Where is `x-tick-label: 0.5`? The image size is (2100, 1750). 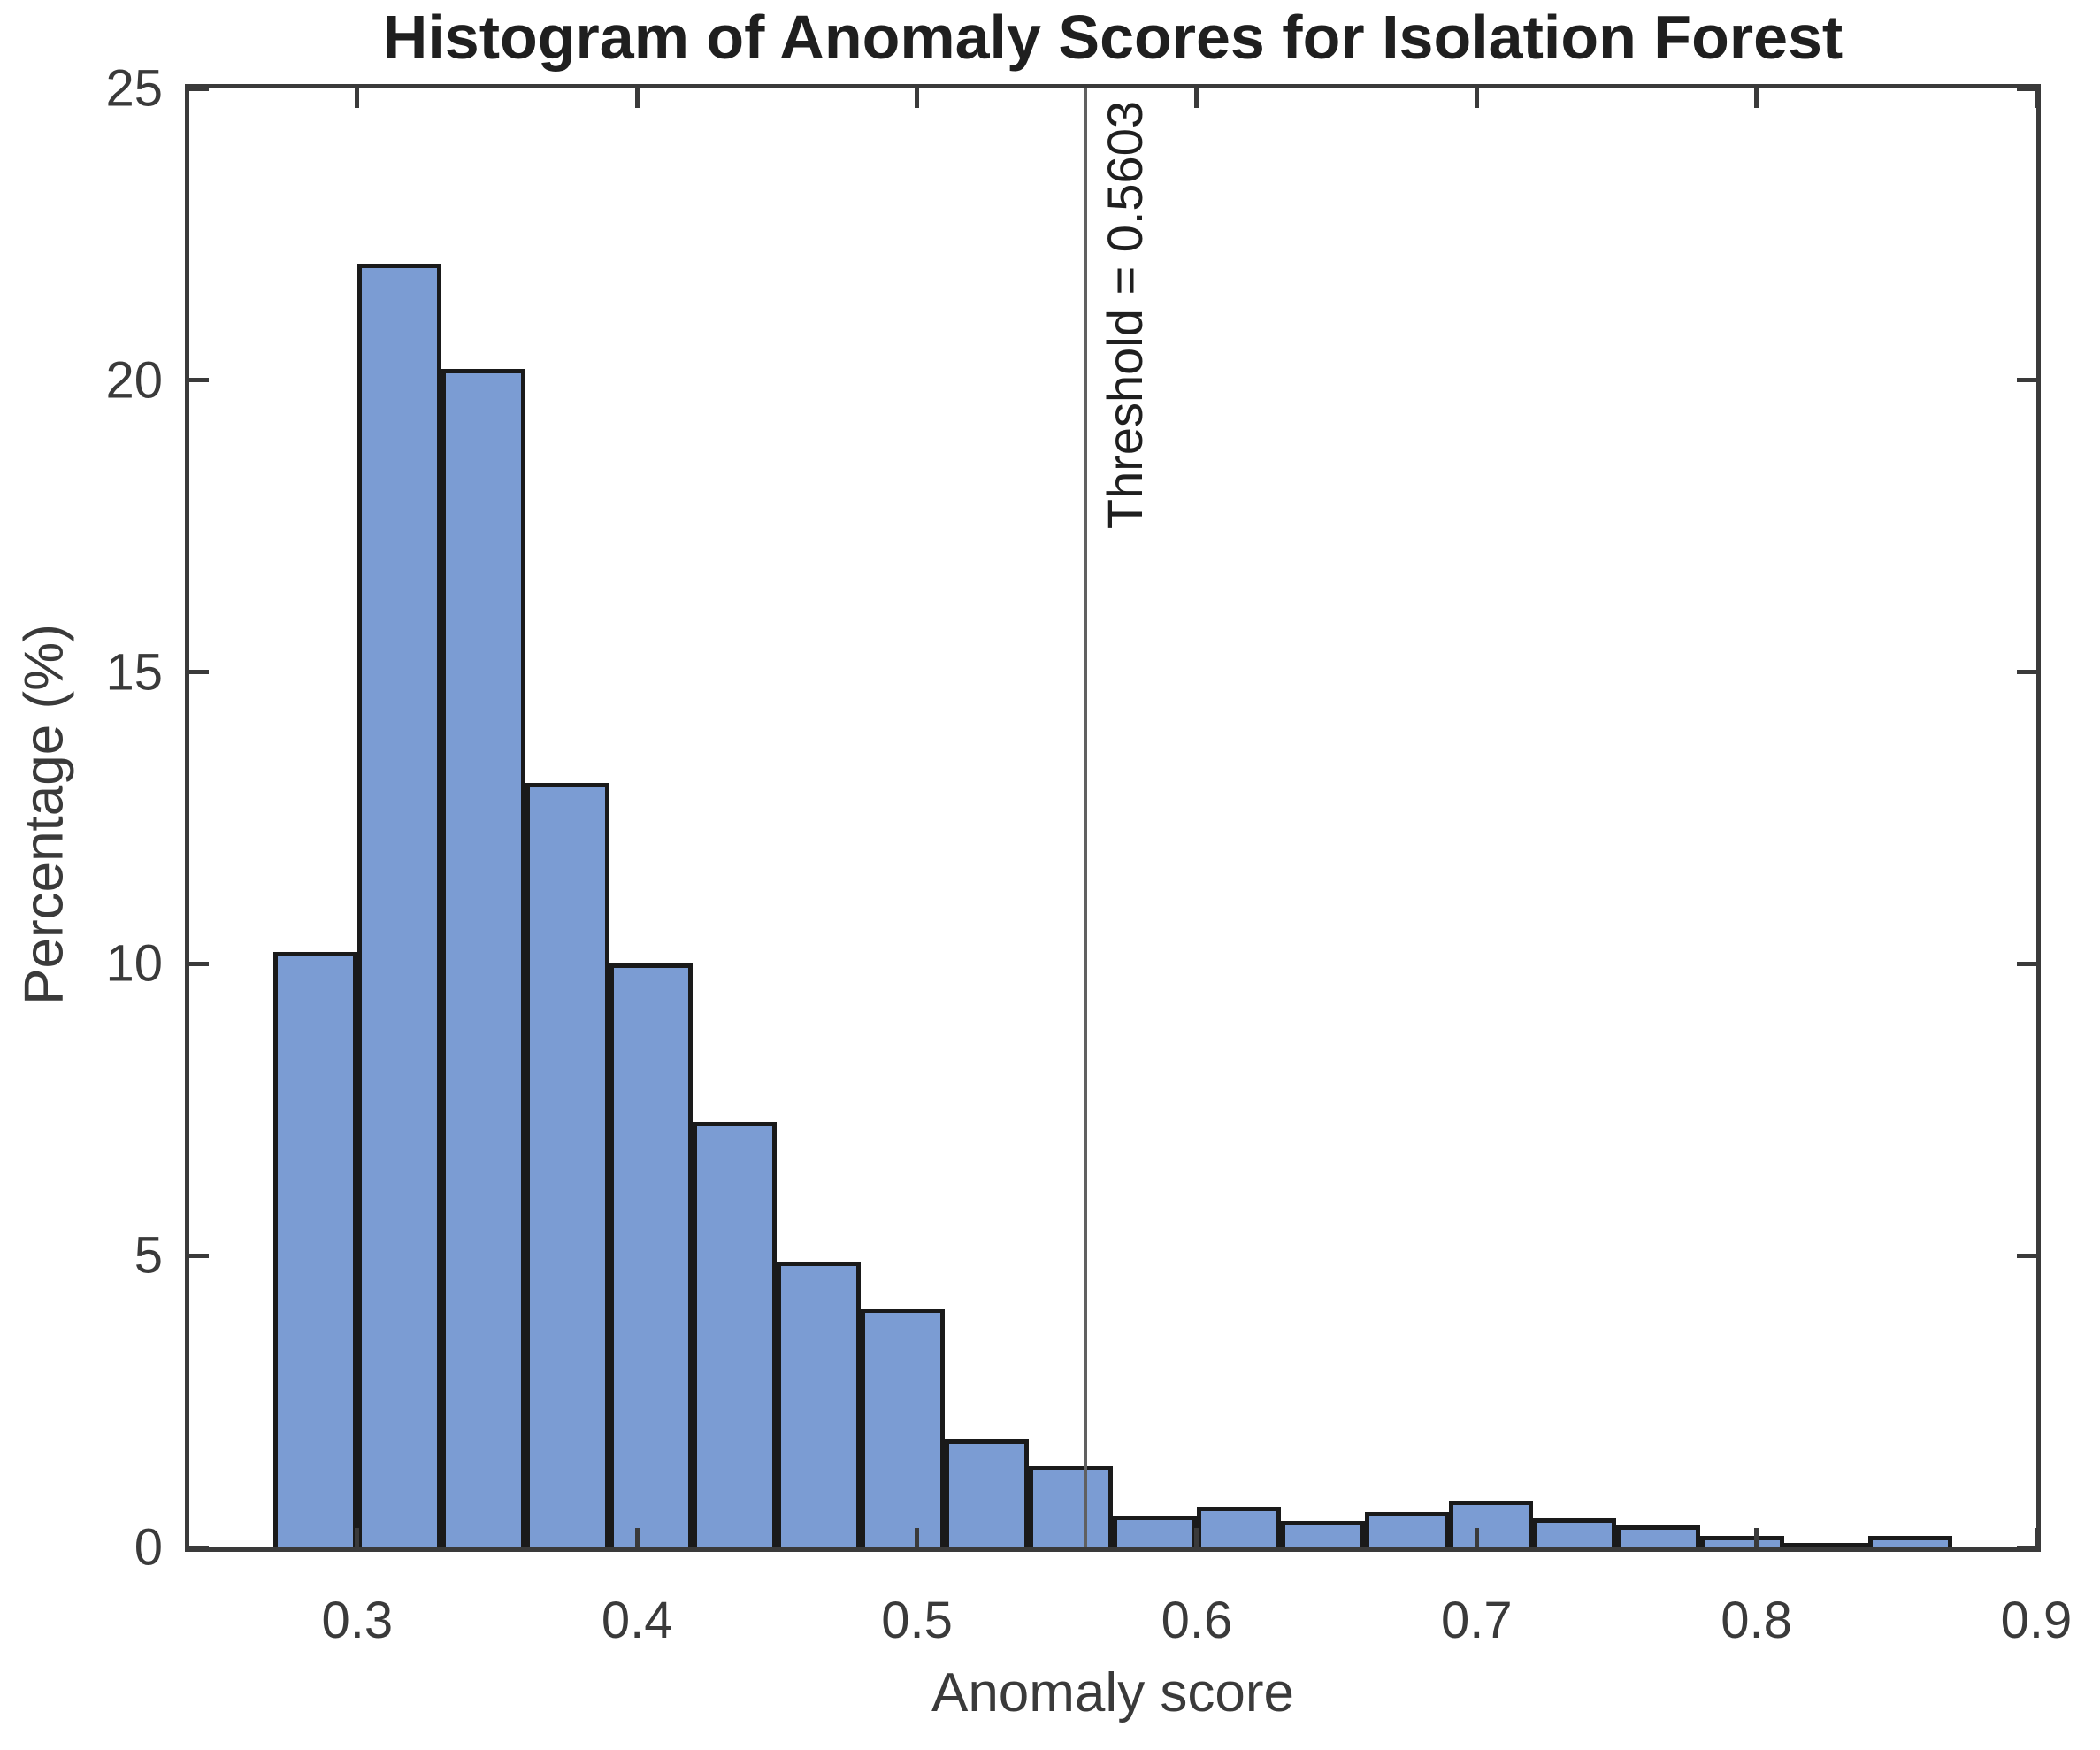 x-tick-label: 0.5 is located at coordinates (917, 1620).